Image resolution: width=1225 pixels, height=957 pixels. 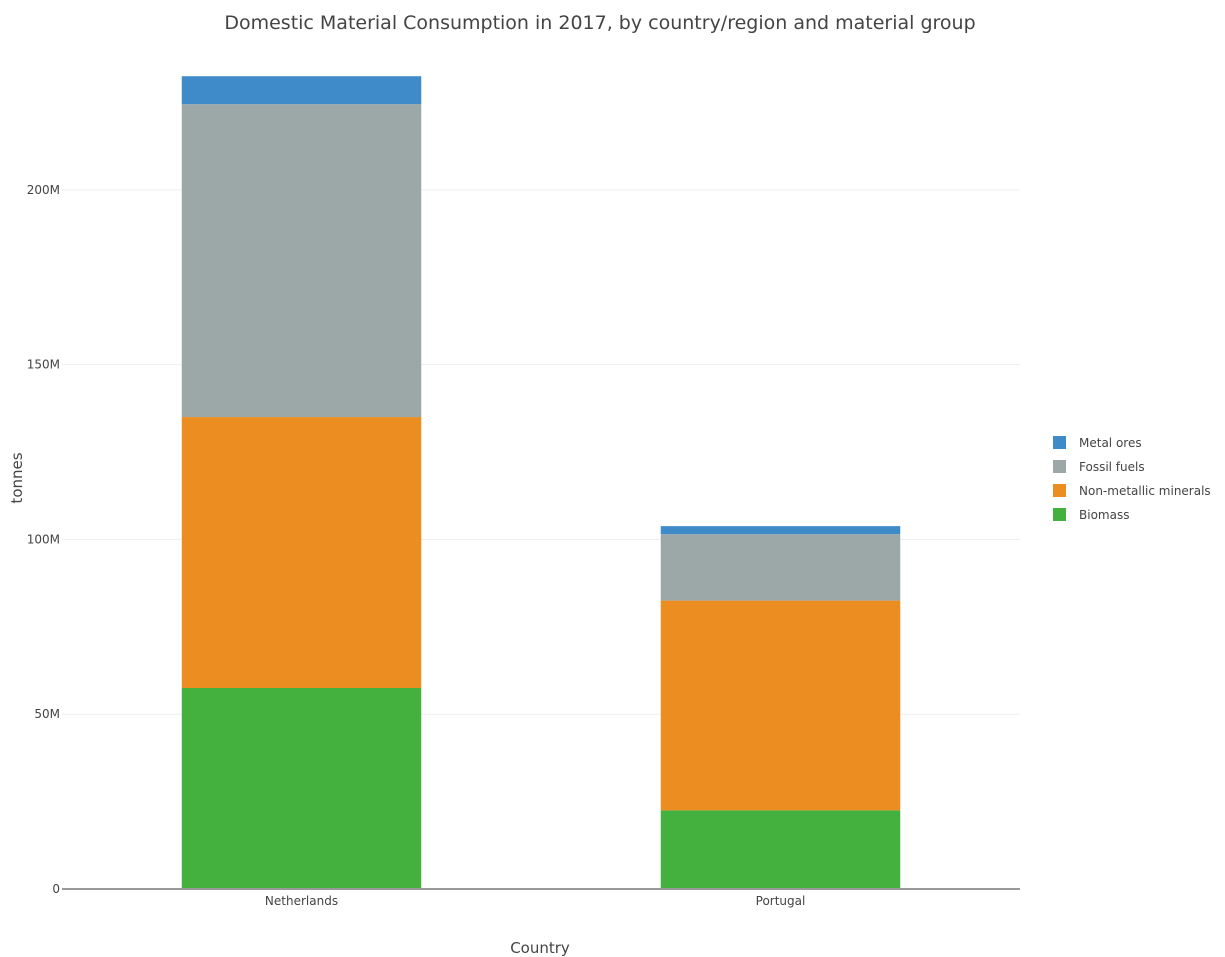 What do you see at coordinates (56, 889) in the screenshot?
I see `y-tick-label: 0` at bounding box center [56, 889].